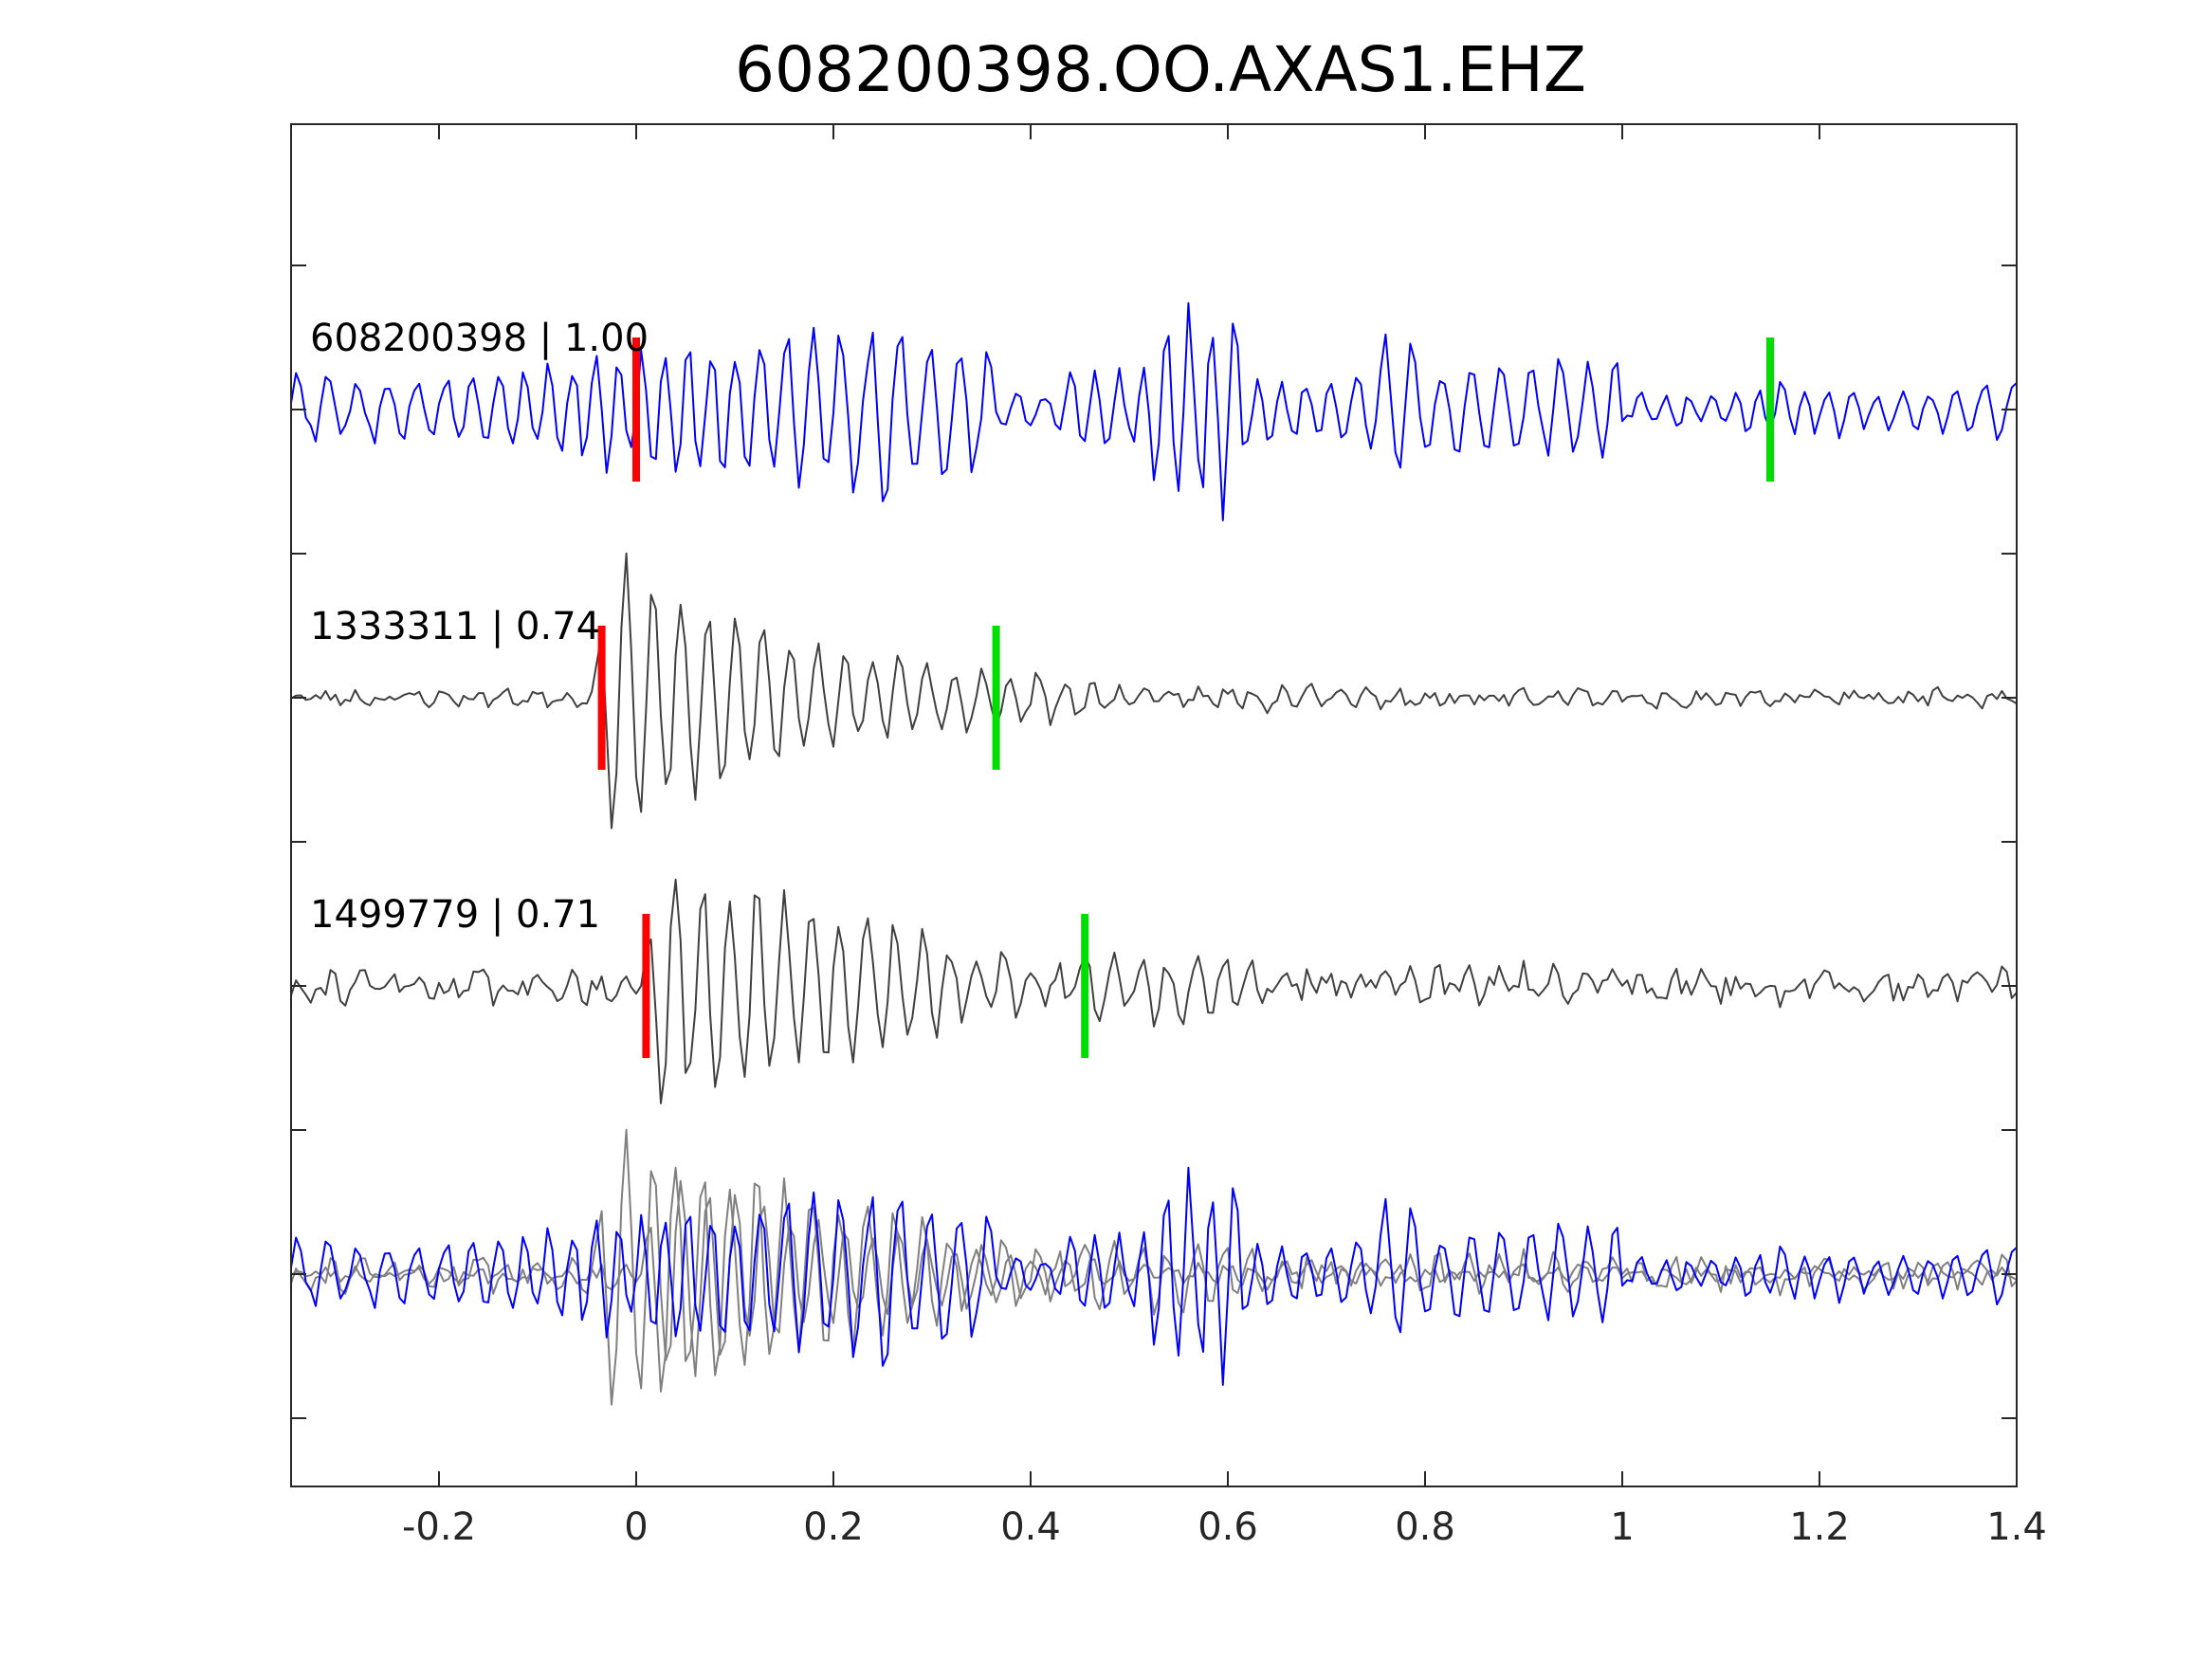 The height and width of the screenshot is (1659, 2212). Describe the element at coordinates (1819, 1527) in the screenshot. I see `x-tick-label: 1.2` at that location.